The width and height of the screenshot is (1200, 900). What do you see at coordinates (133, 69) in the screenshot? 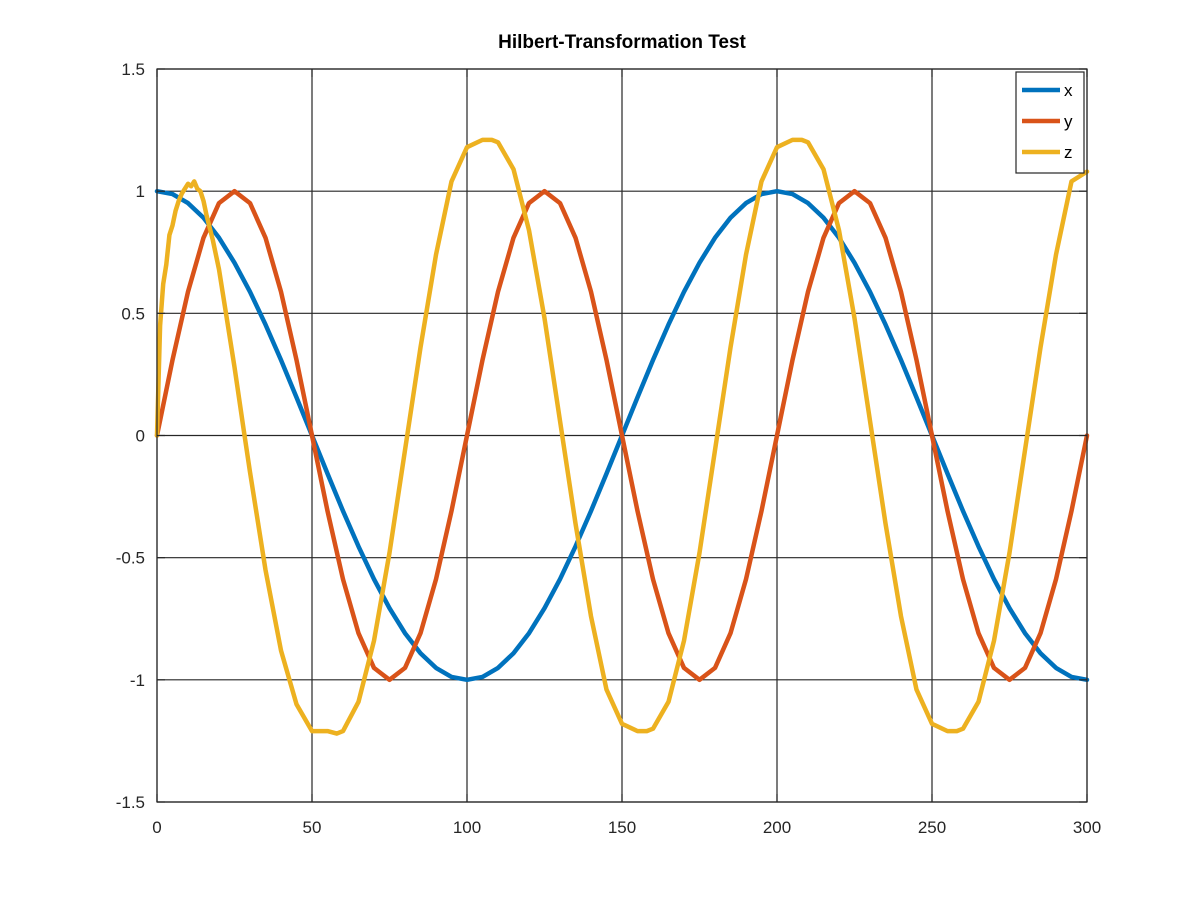
I see `y-tick-label: 1.5` at bounding box center [133, 69].